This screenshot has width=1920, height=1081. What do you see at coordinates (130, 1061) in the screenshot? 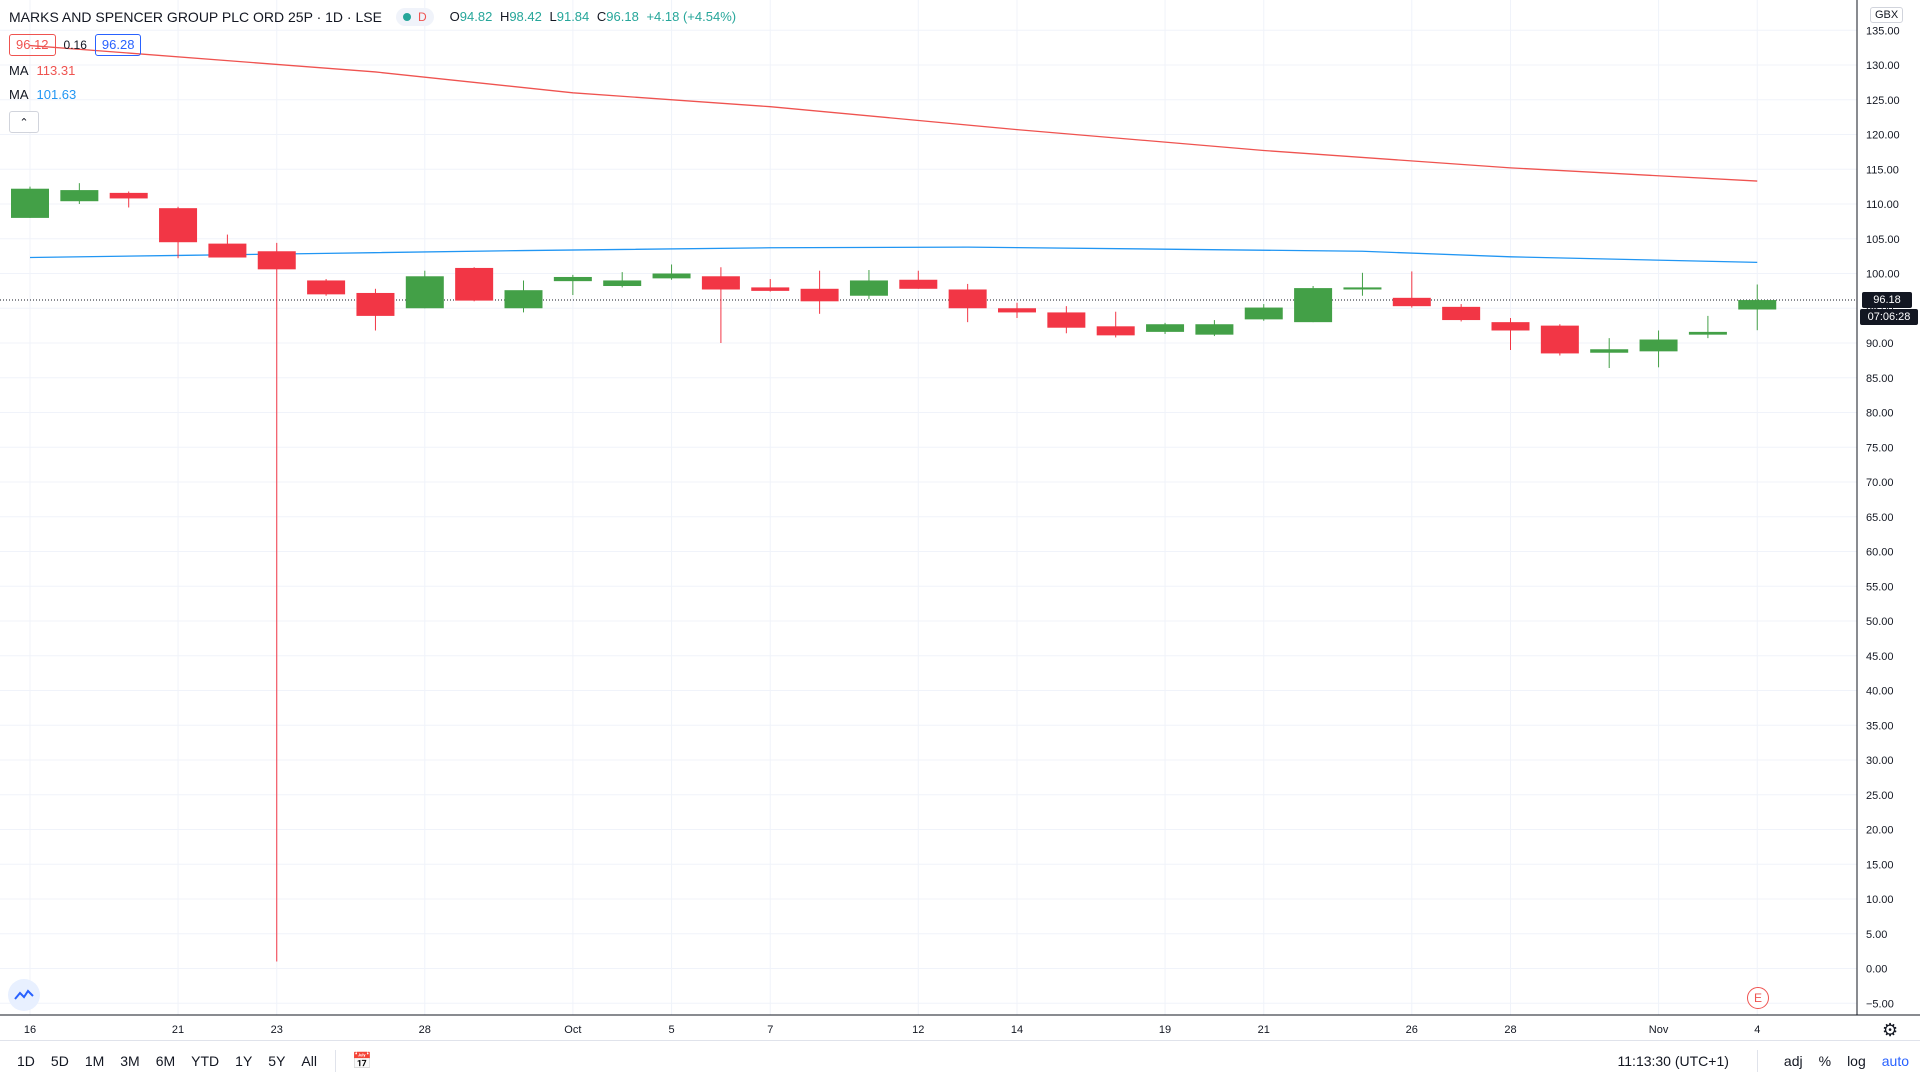
I see `range-3m-button: 3M` at bounding box center [130, 1061].